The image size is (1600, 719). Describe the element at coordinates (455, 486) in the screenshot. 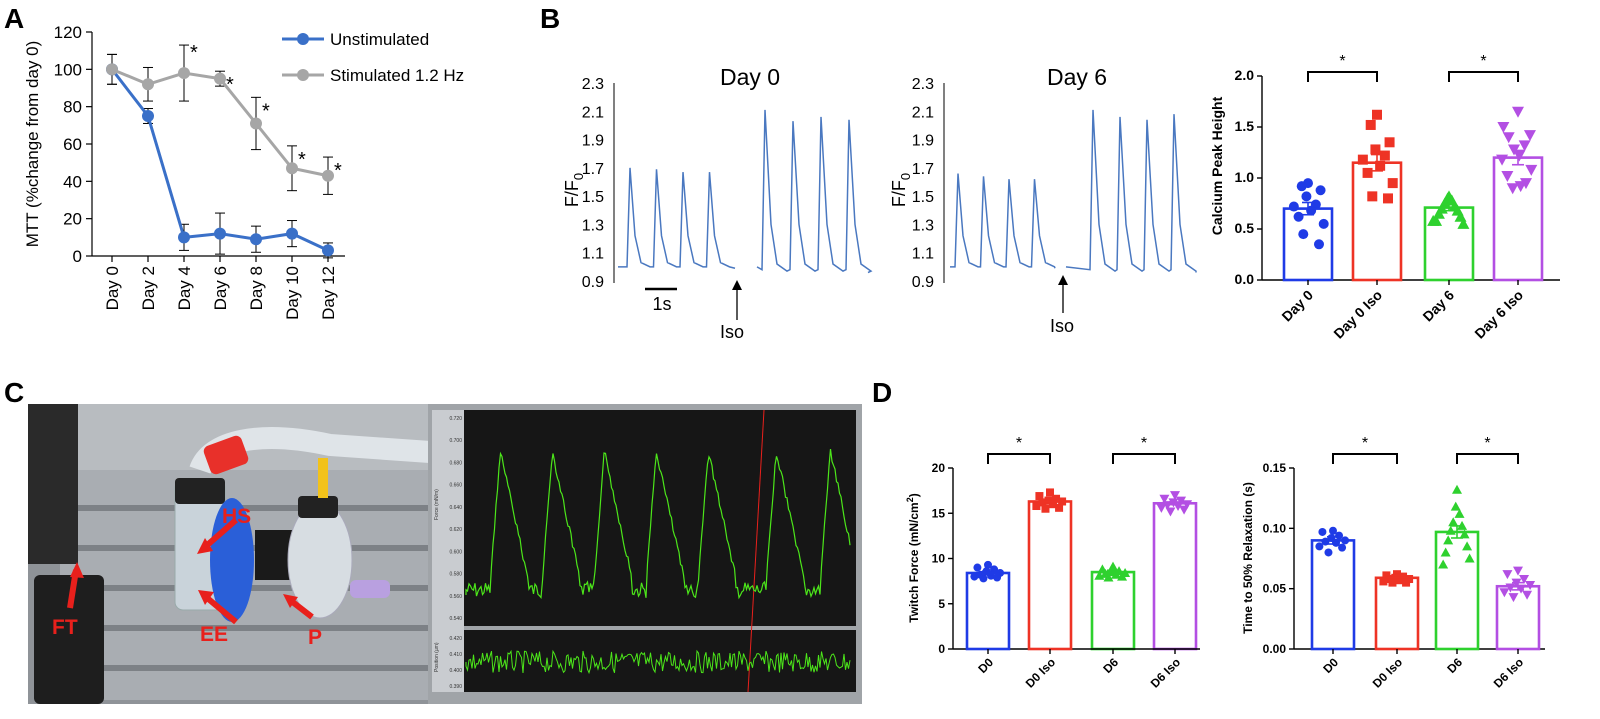

I see `screen-tick-label: 0.660` at that location.